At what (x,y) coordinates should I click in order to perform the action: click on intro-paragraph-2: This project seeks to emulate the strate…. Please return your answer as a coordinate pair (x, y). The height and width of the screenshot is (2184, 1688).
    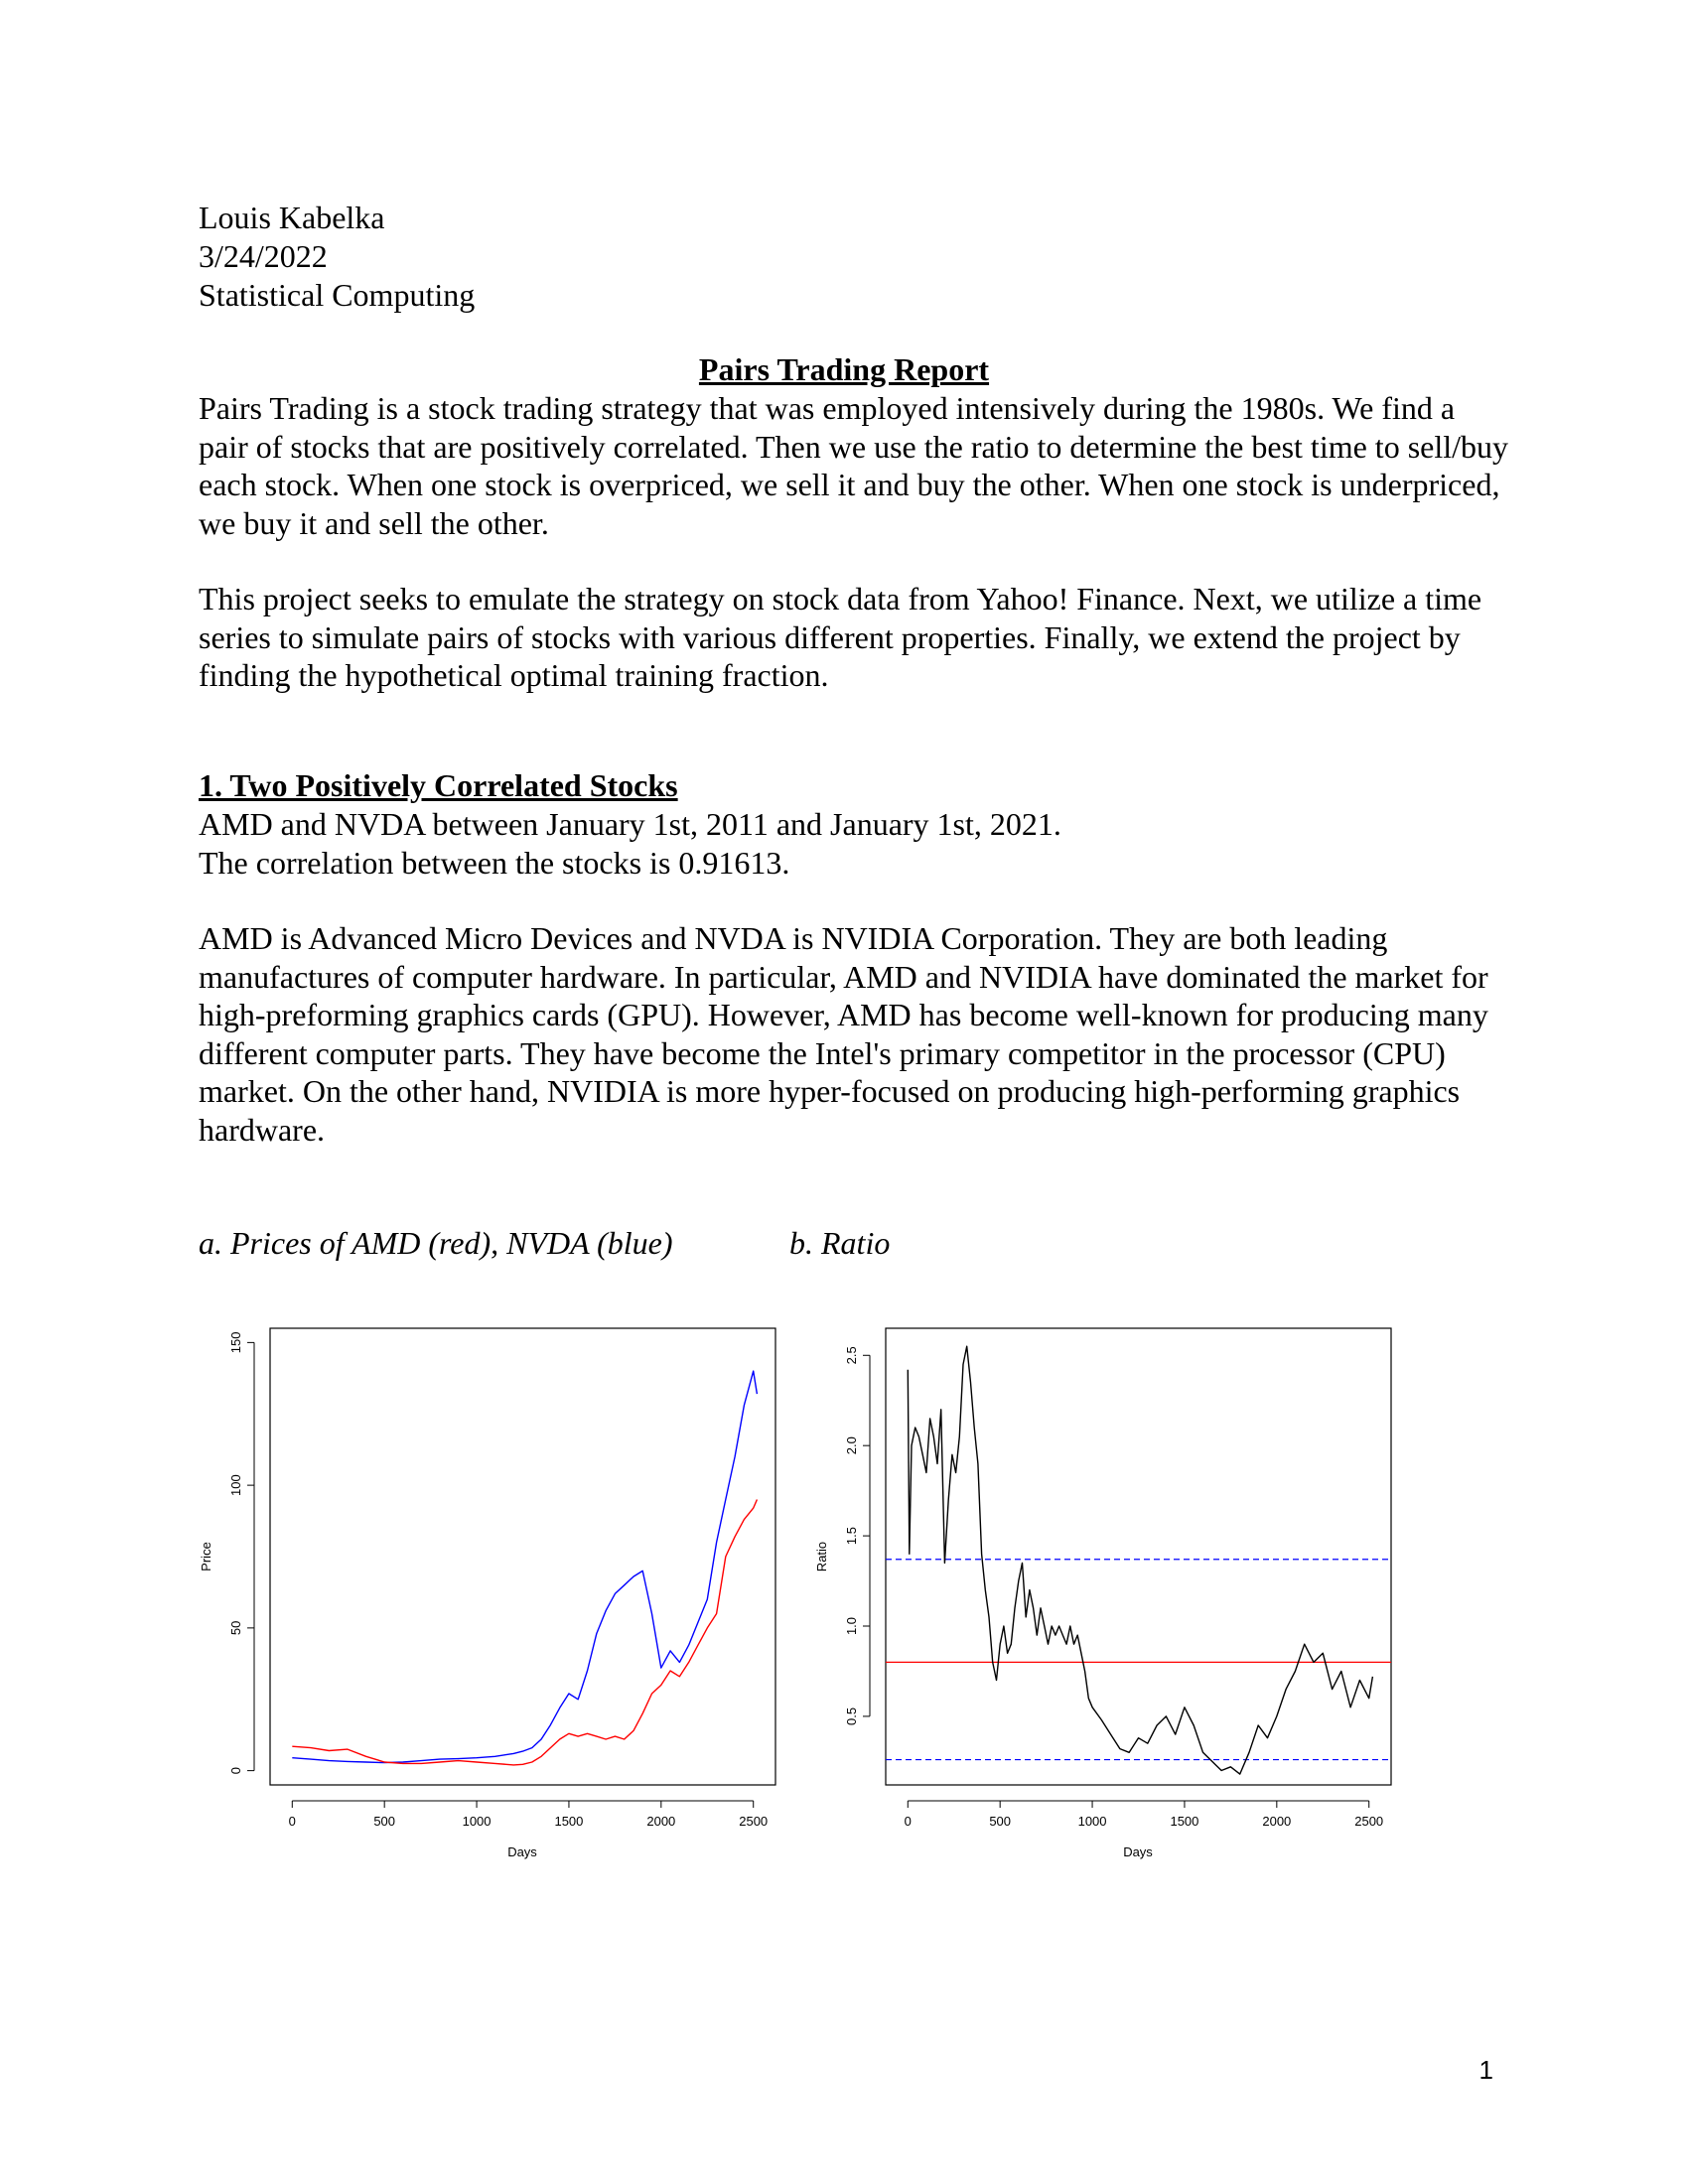
    Looking at the image, I should click on (840, 637).